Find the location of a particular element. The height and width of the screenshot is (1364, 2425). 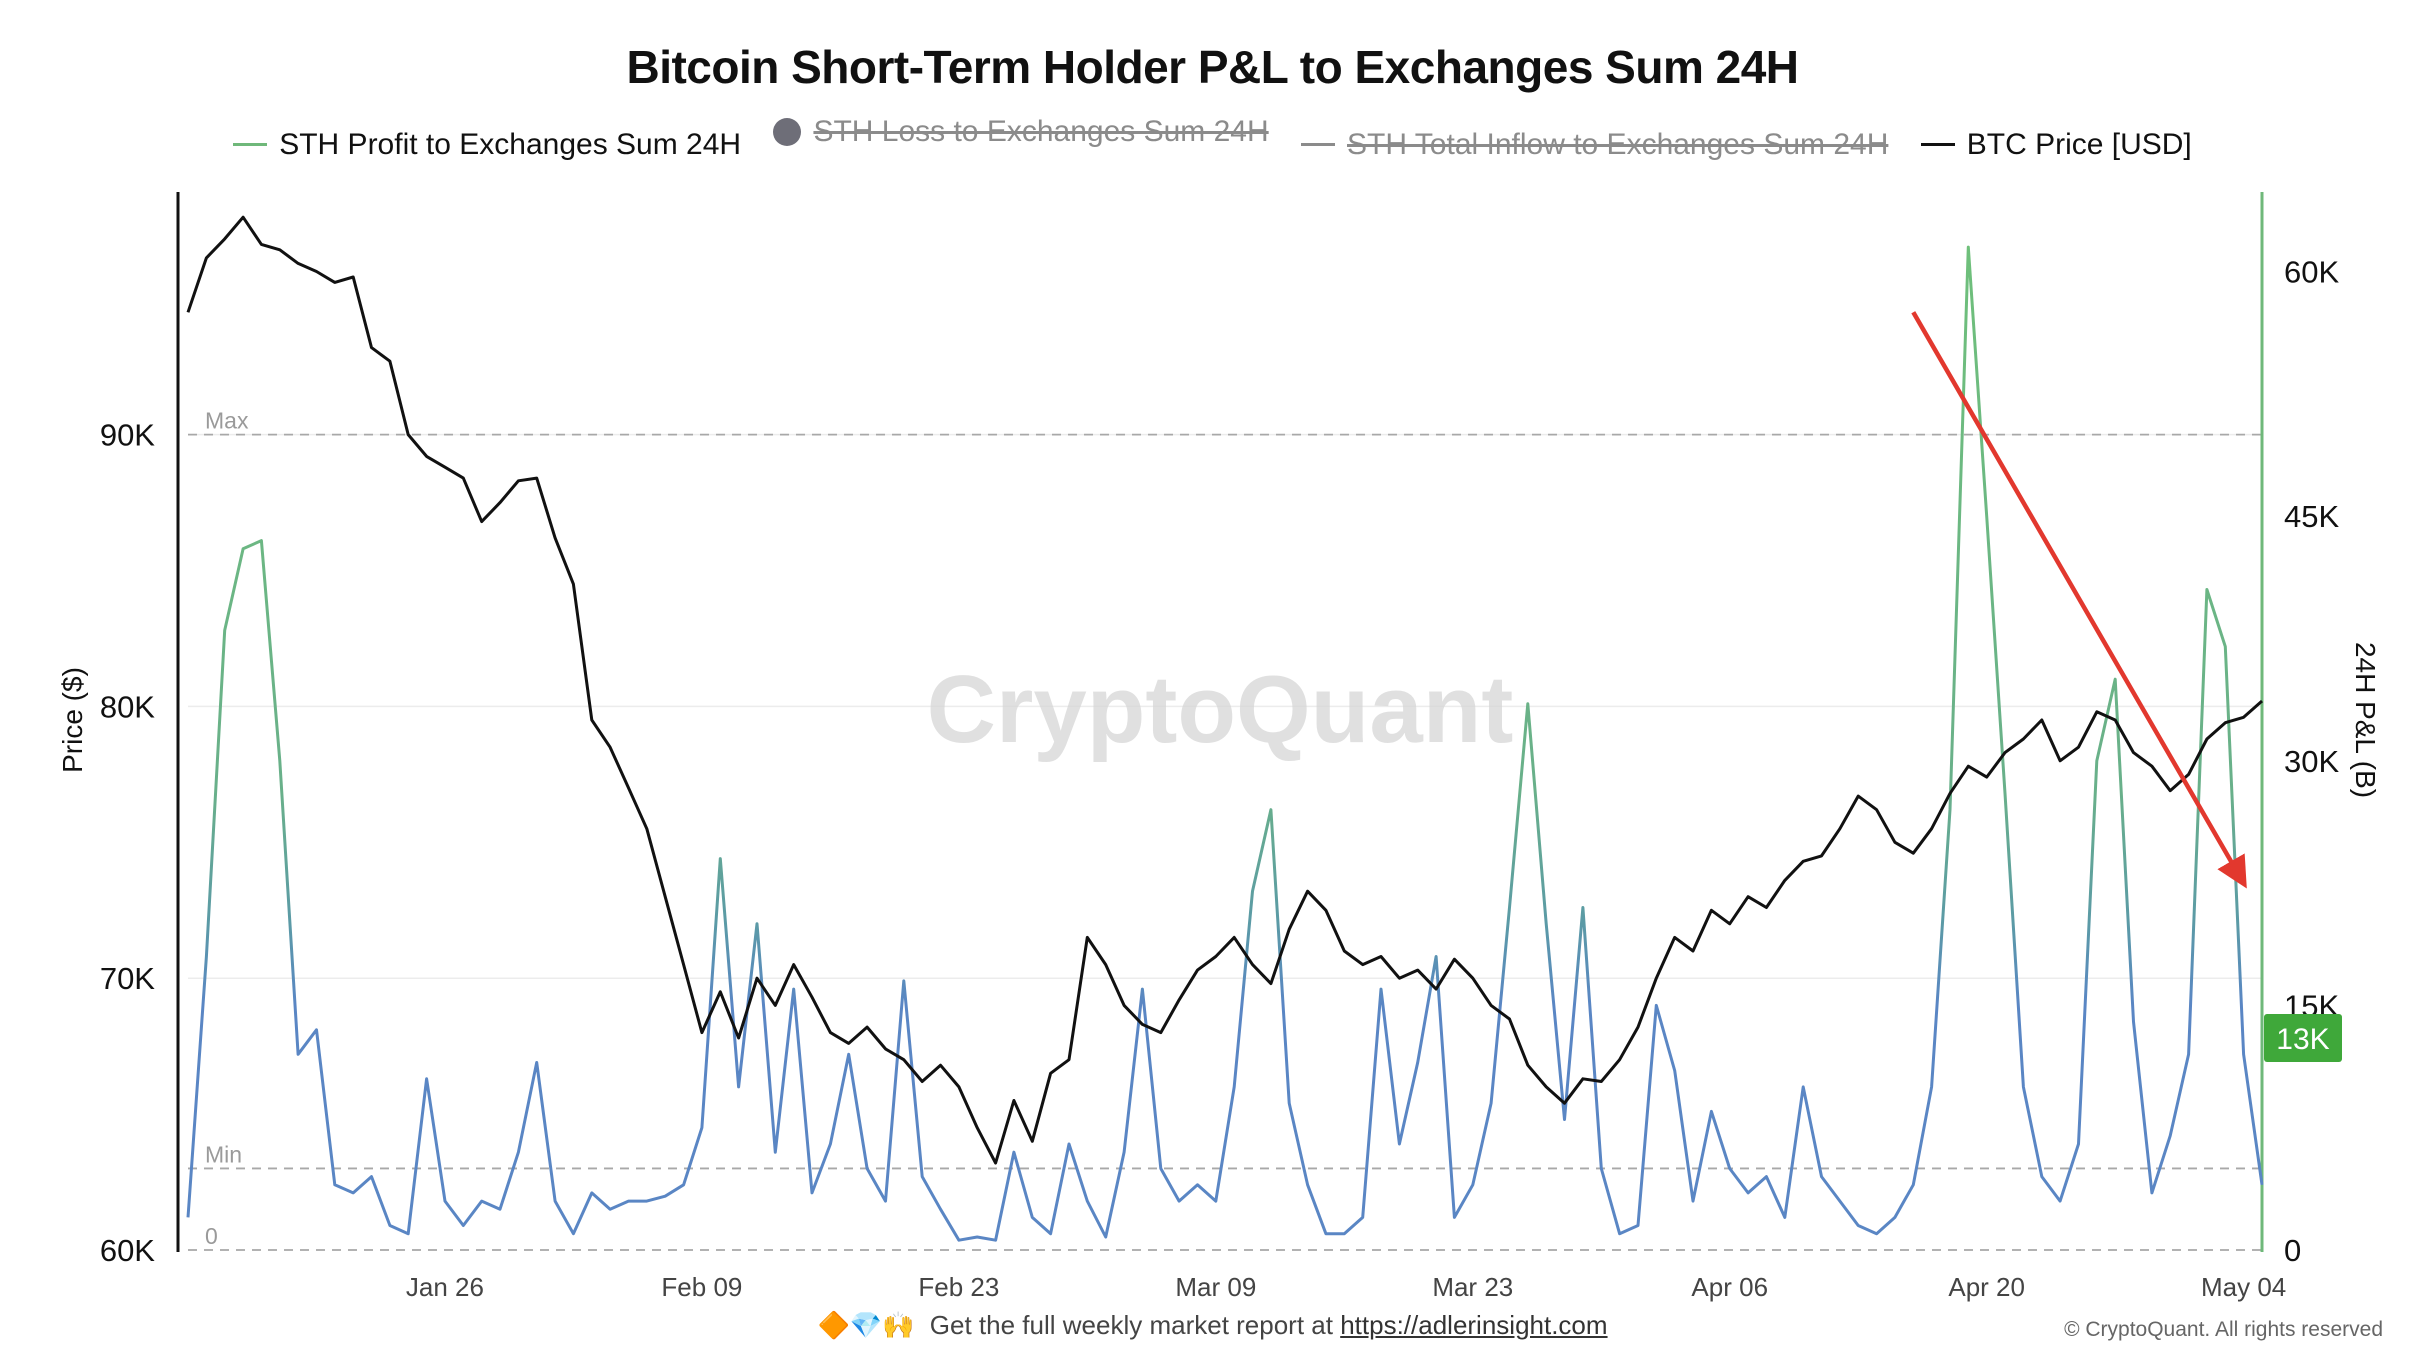

y-left-axis-label: Price ($) is located at coordinates (72, 720).